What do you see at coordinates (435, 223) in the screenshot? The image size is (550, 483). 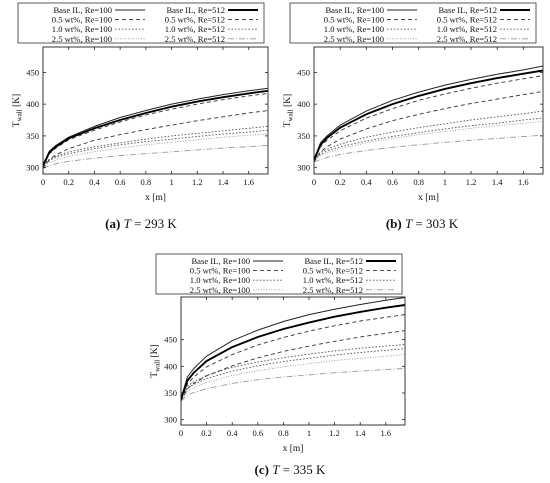 I see `caption-value: = 303 K` at bounding box center [435, 223].